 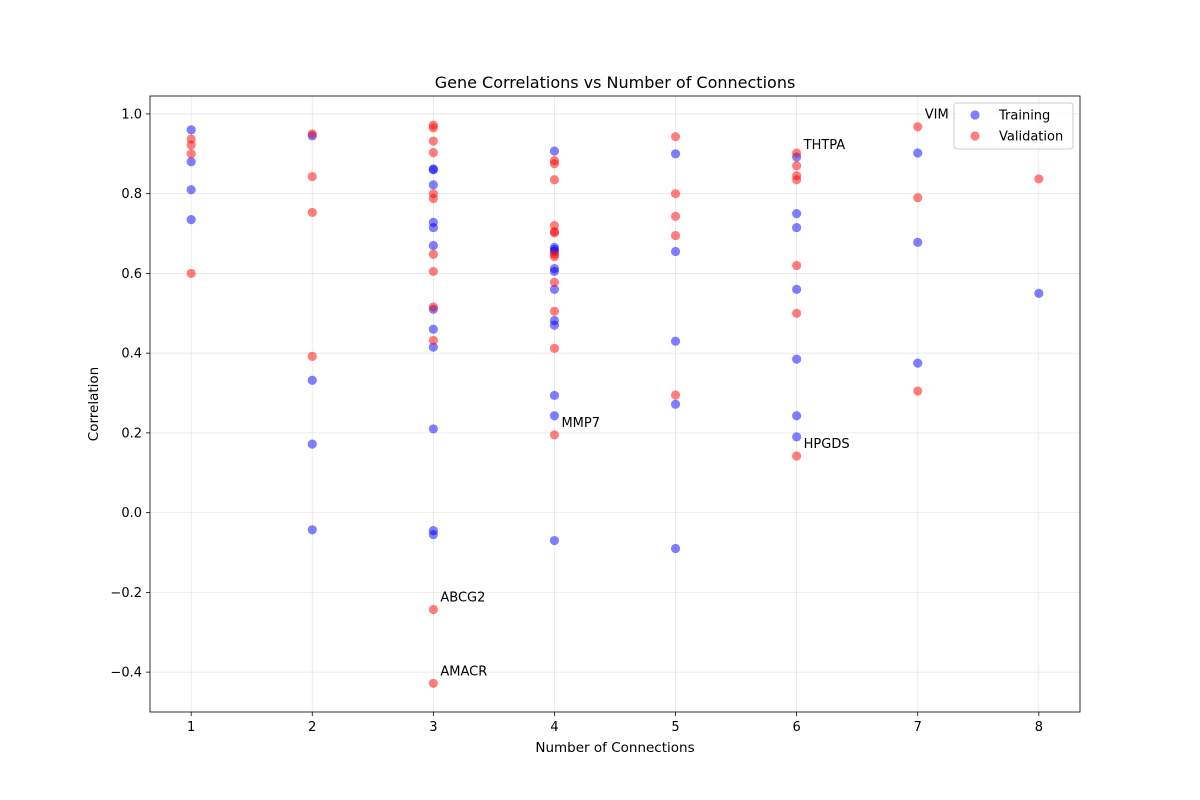 I want to click on x-tick-label: 5, so click(x=675, y=727).